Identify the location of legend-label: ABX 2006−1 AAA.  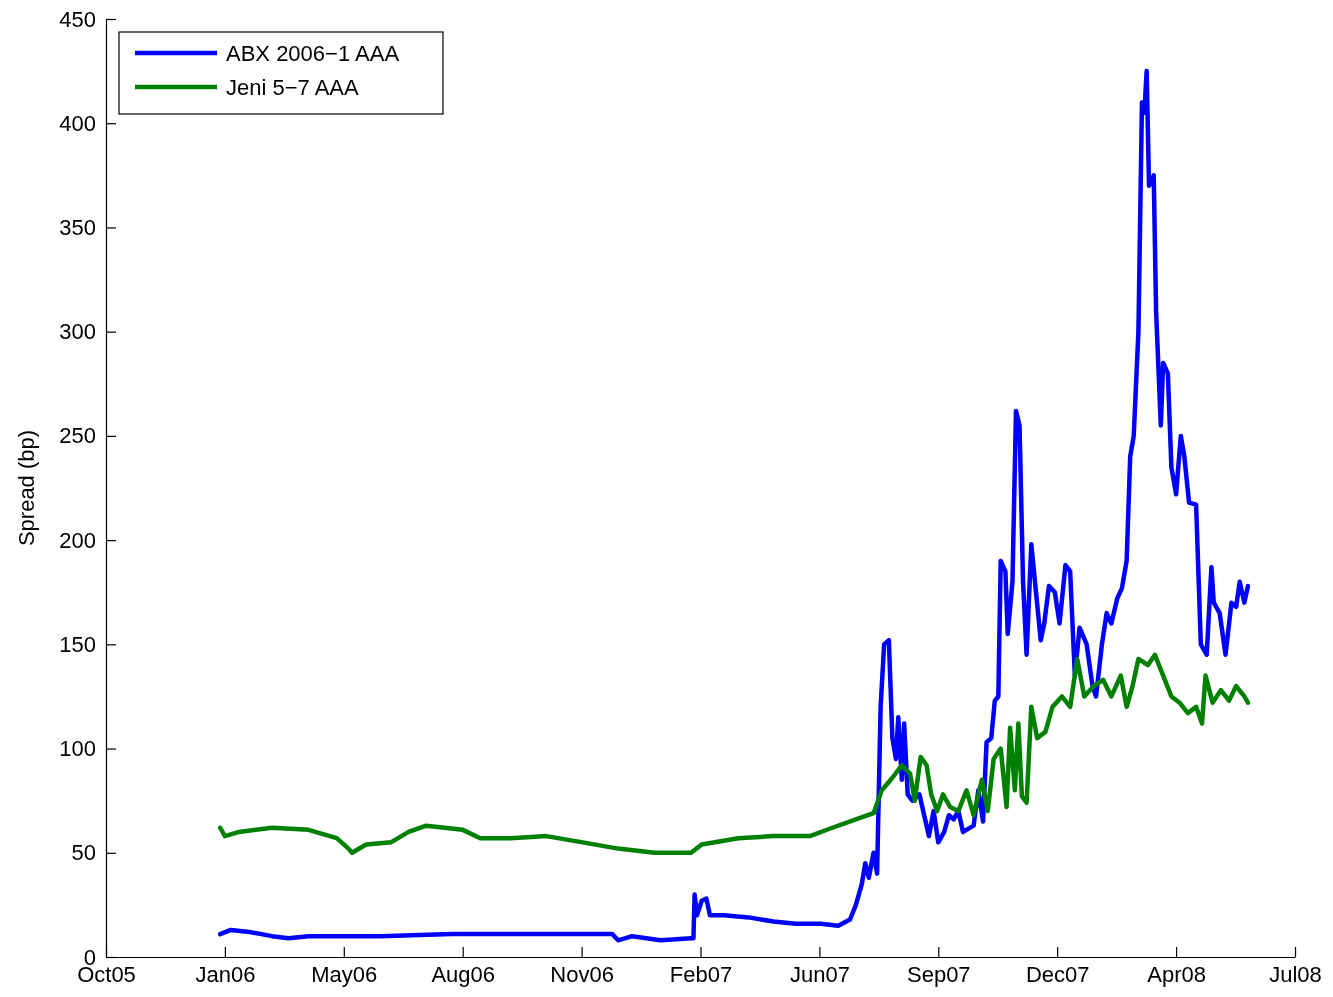
(313, 53).